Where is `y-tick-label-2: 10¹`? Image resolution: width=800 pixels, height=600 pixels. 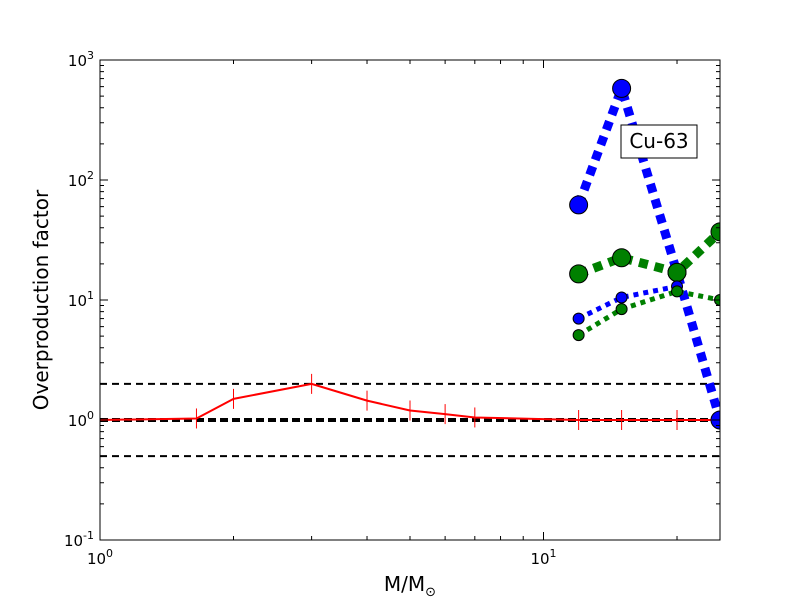
y-tick-label-2: 10¹ is located at coordinates (81, 299).